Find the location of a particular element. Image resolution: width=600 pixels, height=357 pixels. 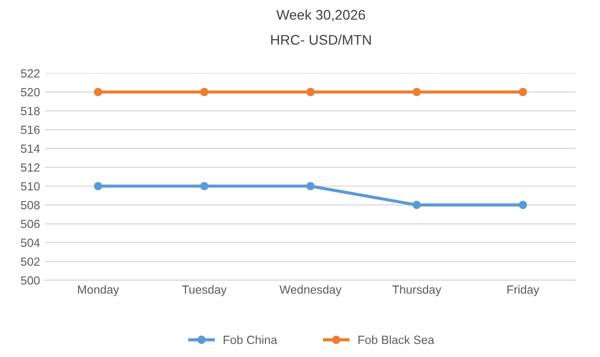

x-tick-label: Friday is located at coordinates (523, 290).